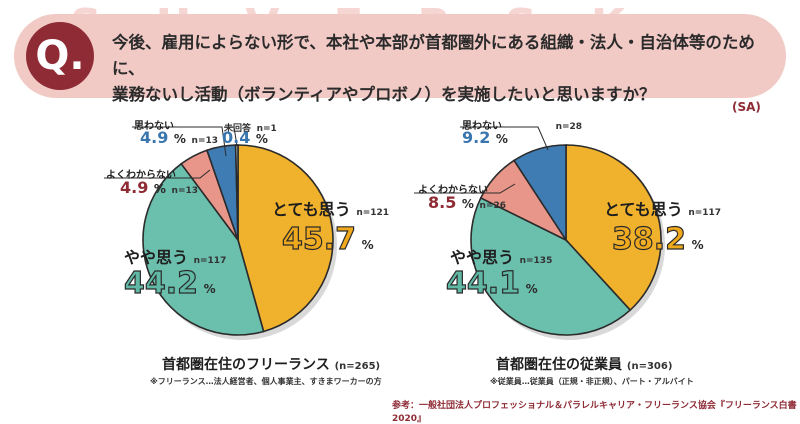  What do you see at coordinates (592, 381) in the screenshot?
I see `right-note: ※従業員…従業員（正規・非正規）、パート・アルバイト` at bounding box center [592, 381].